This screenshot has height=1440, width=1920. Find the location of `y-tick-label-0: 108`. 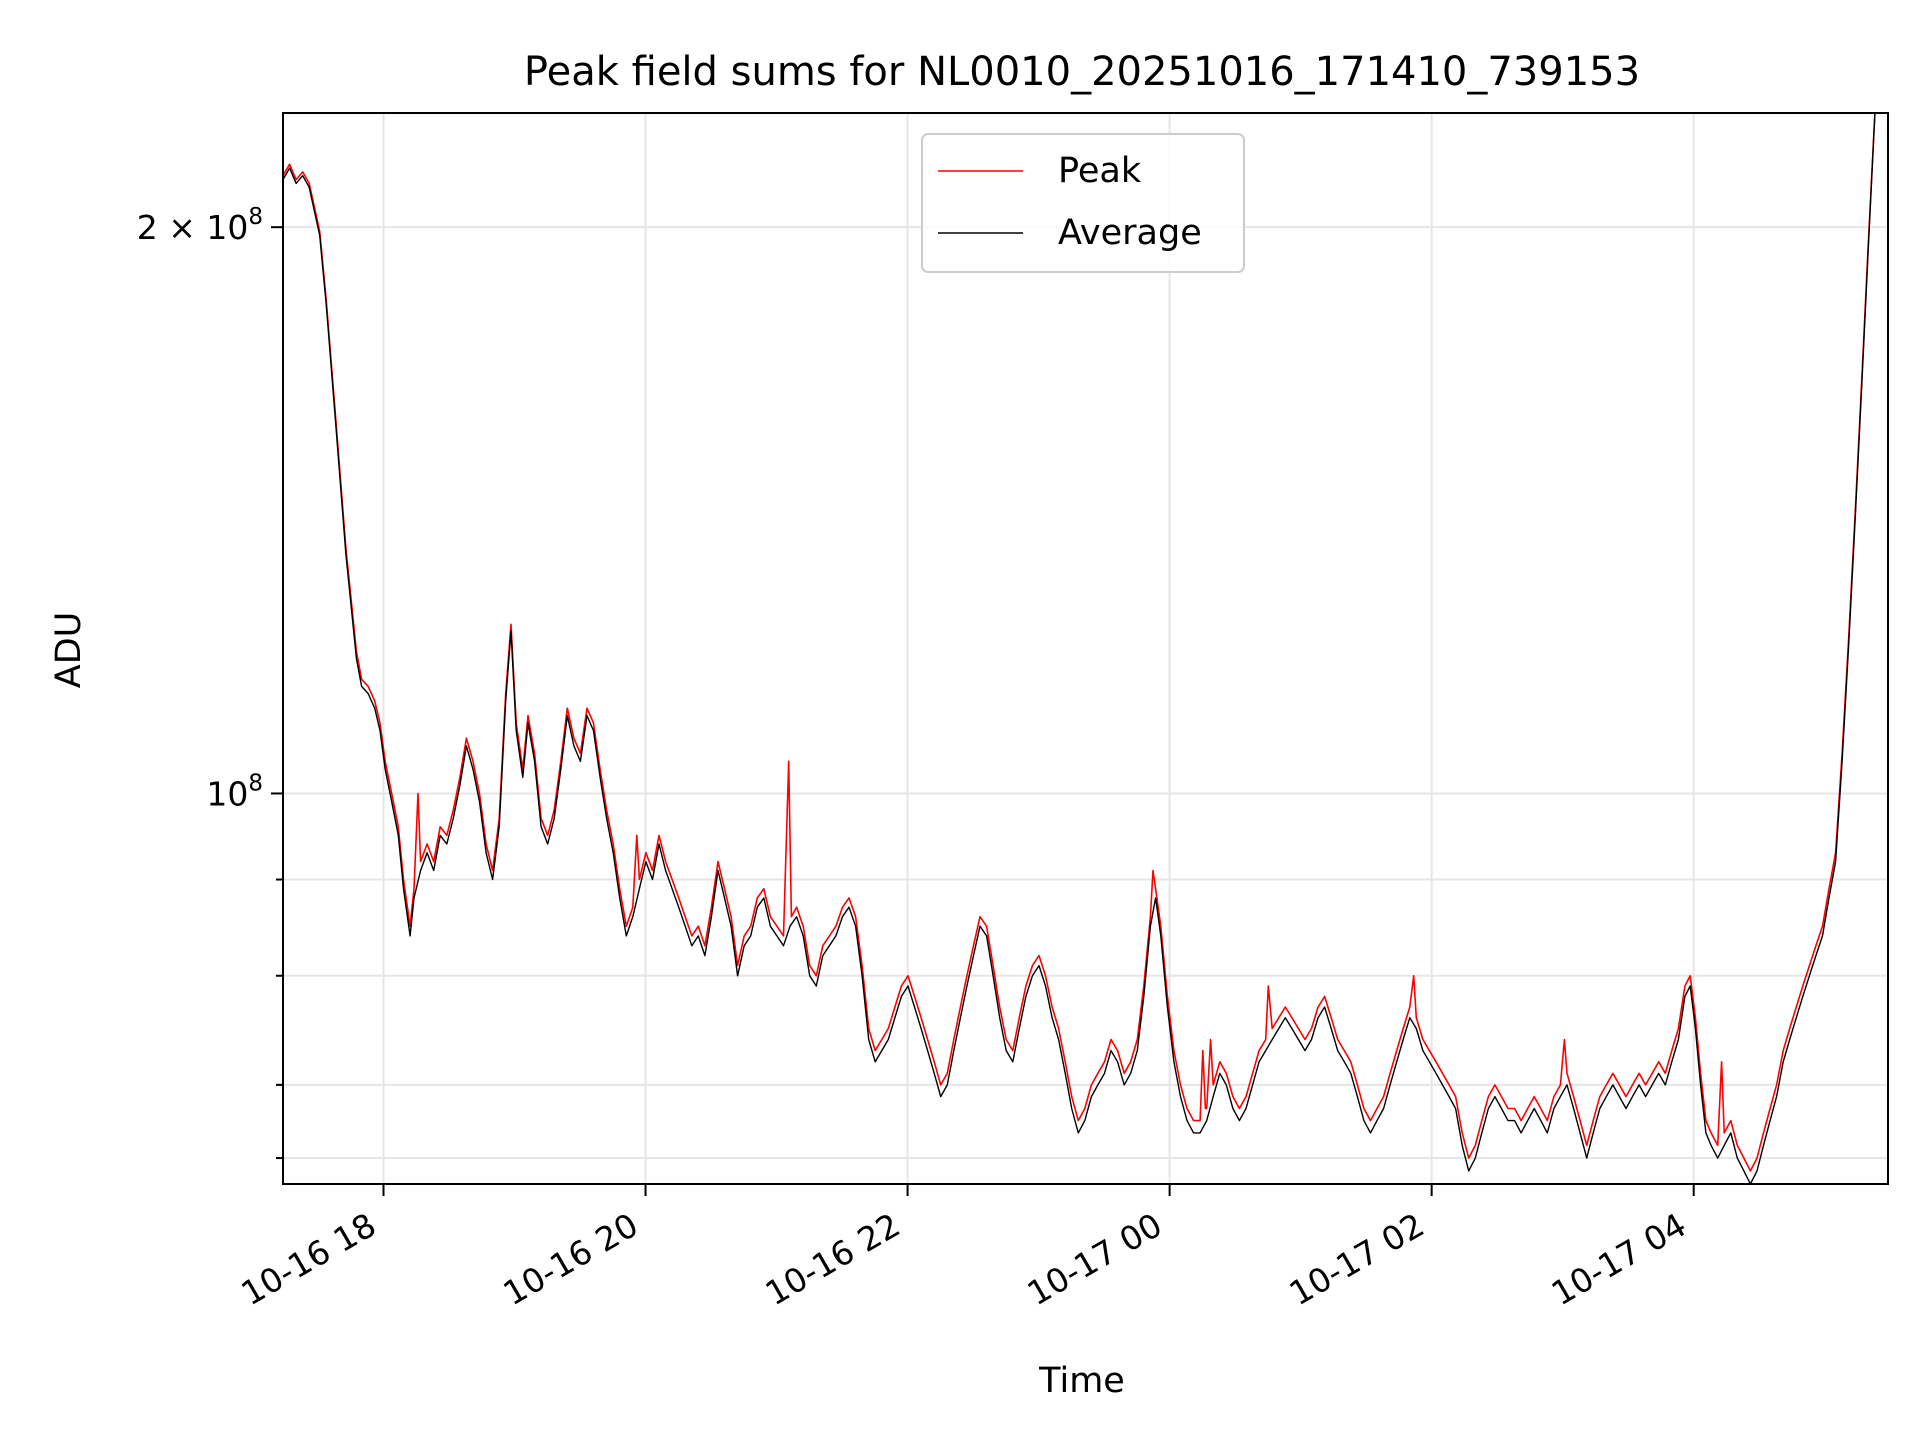

y-tick-label-0: 108 is located at coordinates (234, 791).